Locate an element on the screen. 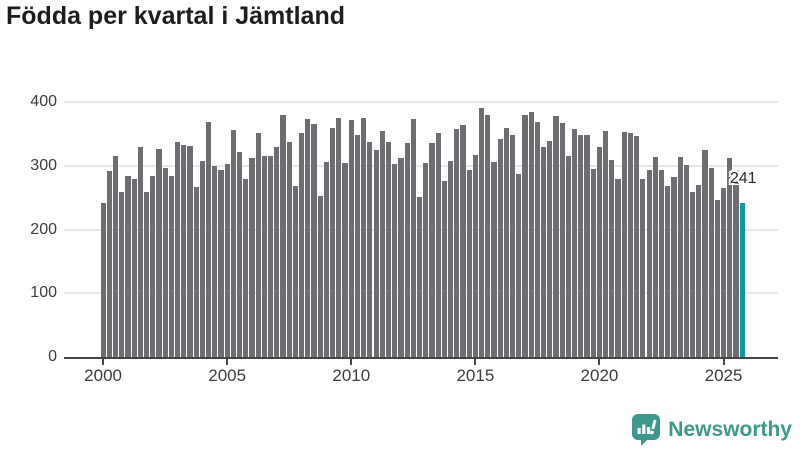  chart-title: Födda per kvartal i Jämtland is located at coordinates (175, 16).